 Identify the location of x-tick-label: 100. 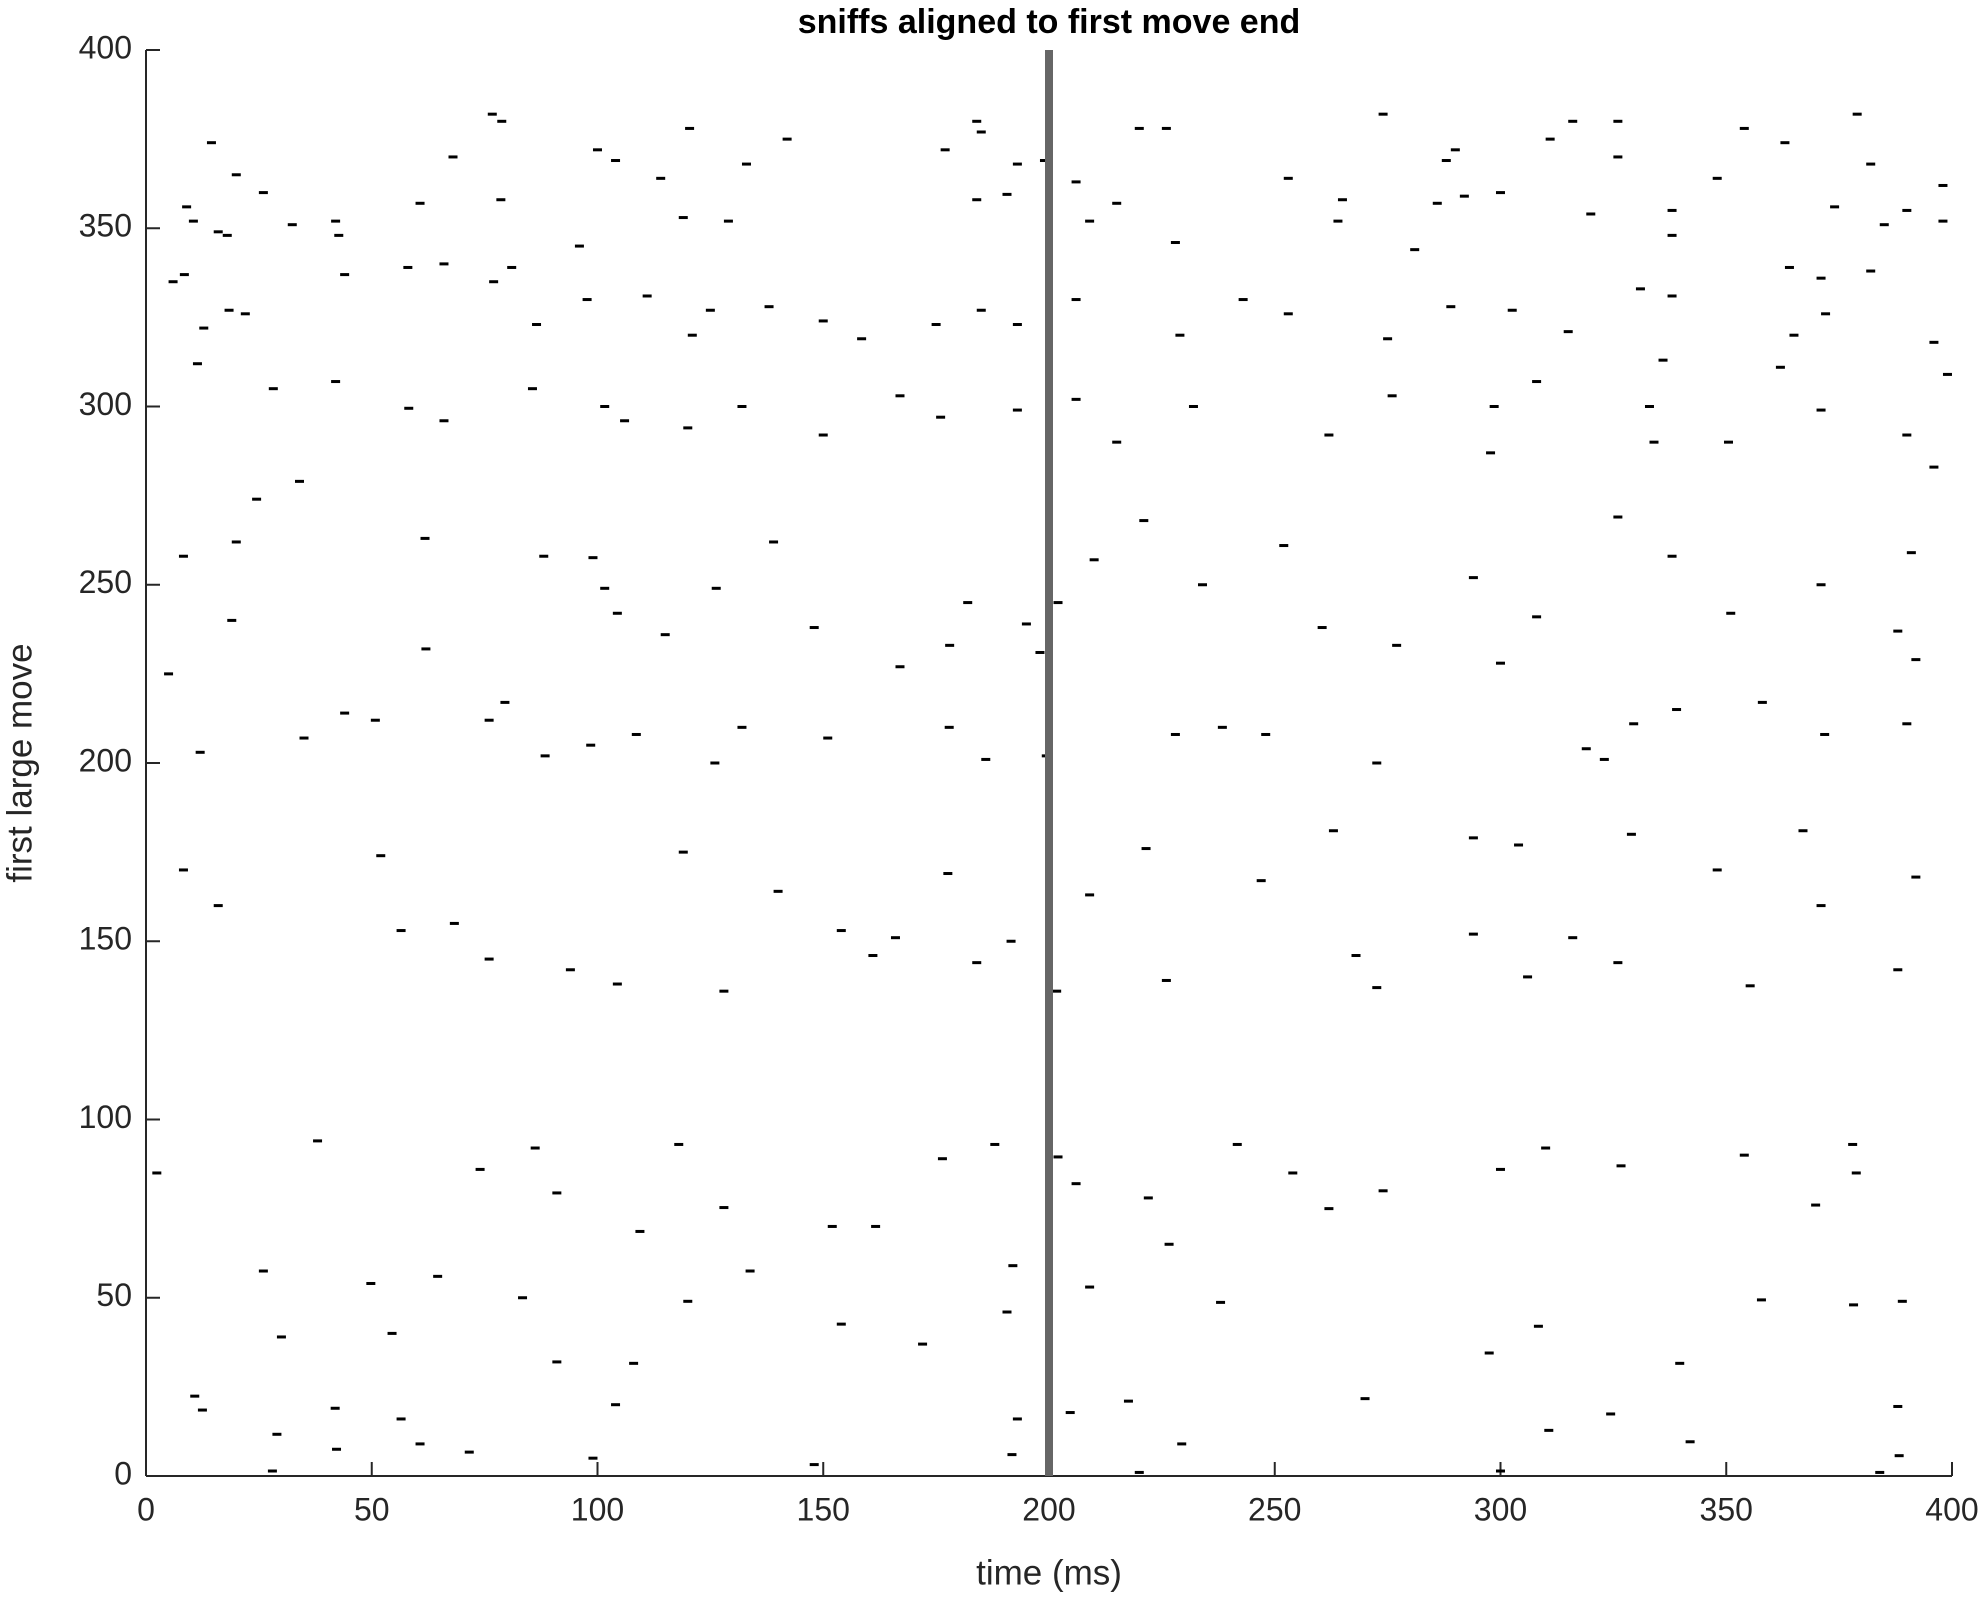
(597, 1509).